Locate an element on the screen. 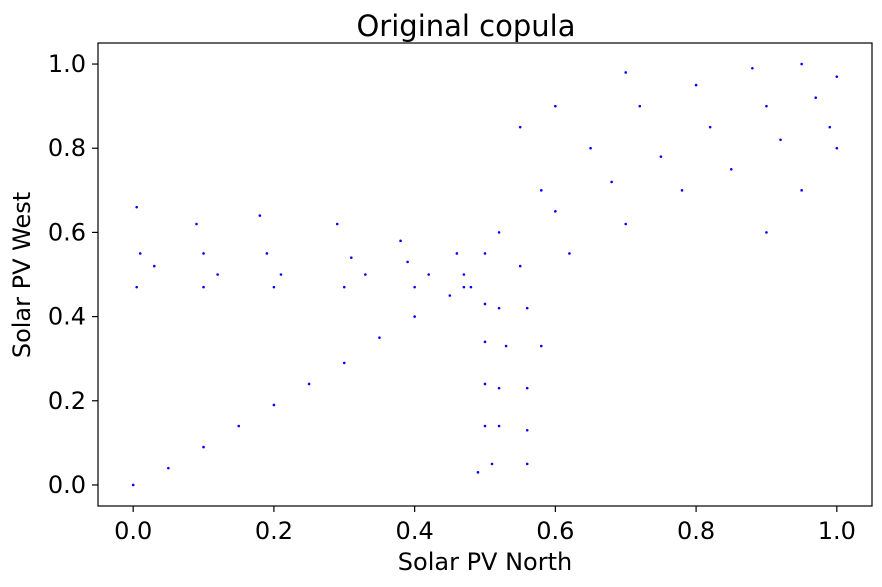  x-tick-label: 1.0 is located at coordinates (837, 531).